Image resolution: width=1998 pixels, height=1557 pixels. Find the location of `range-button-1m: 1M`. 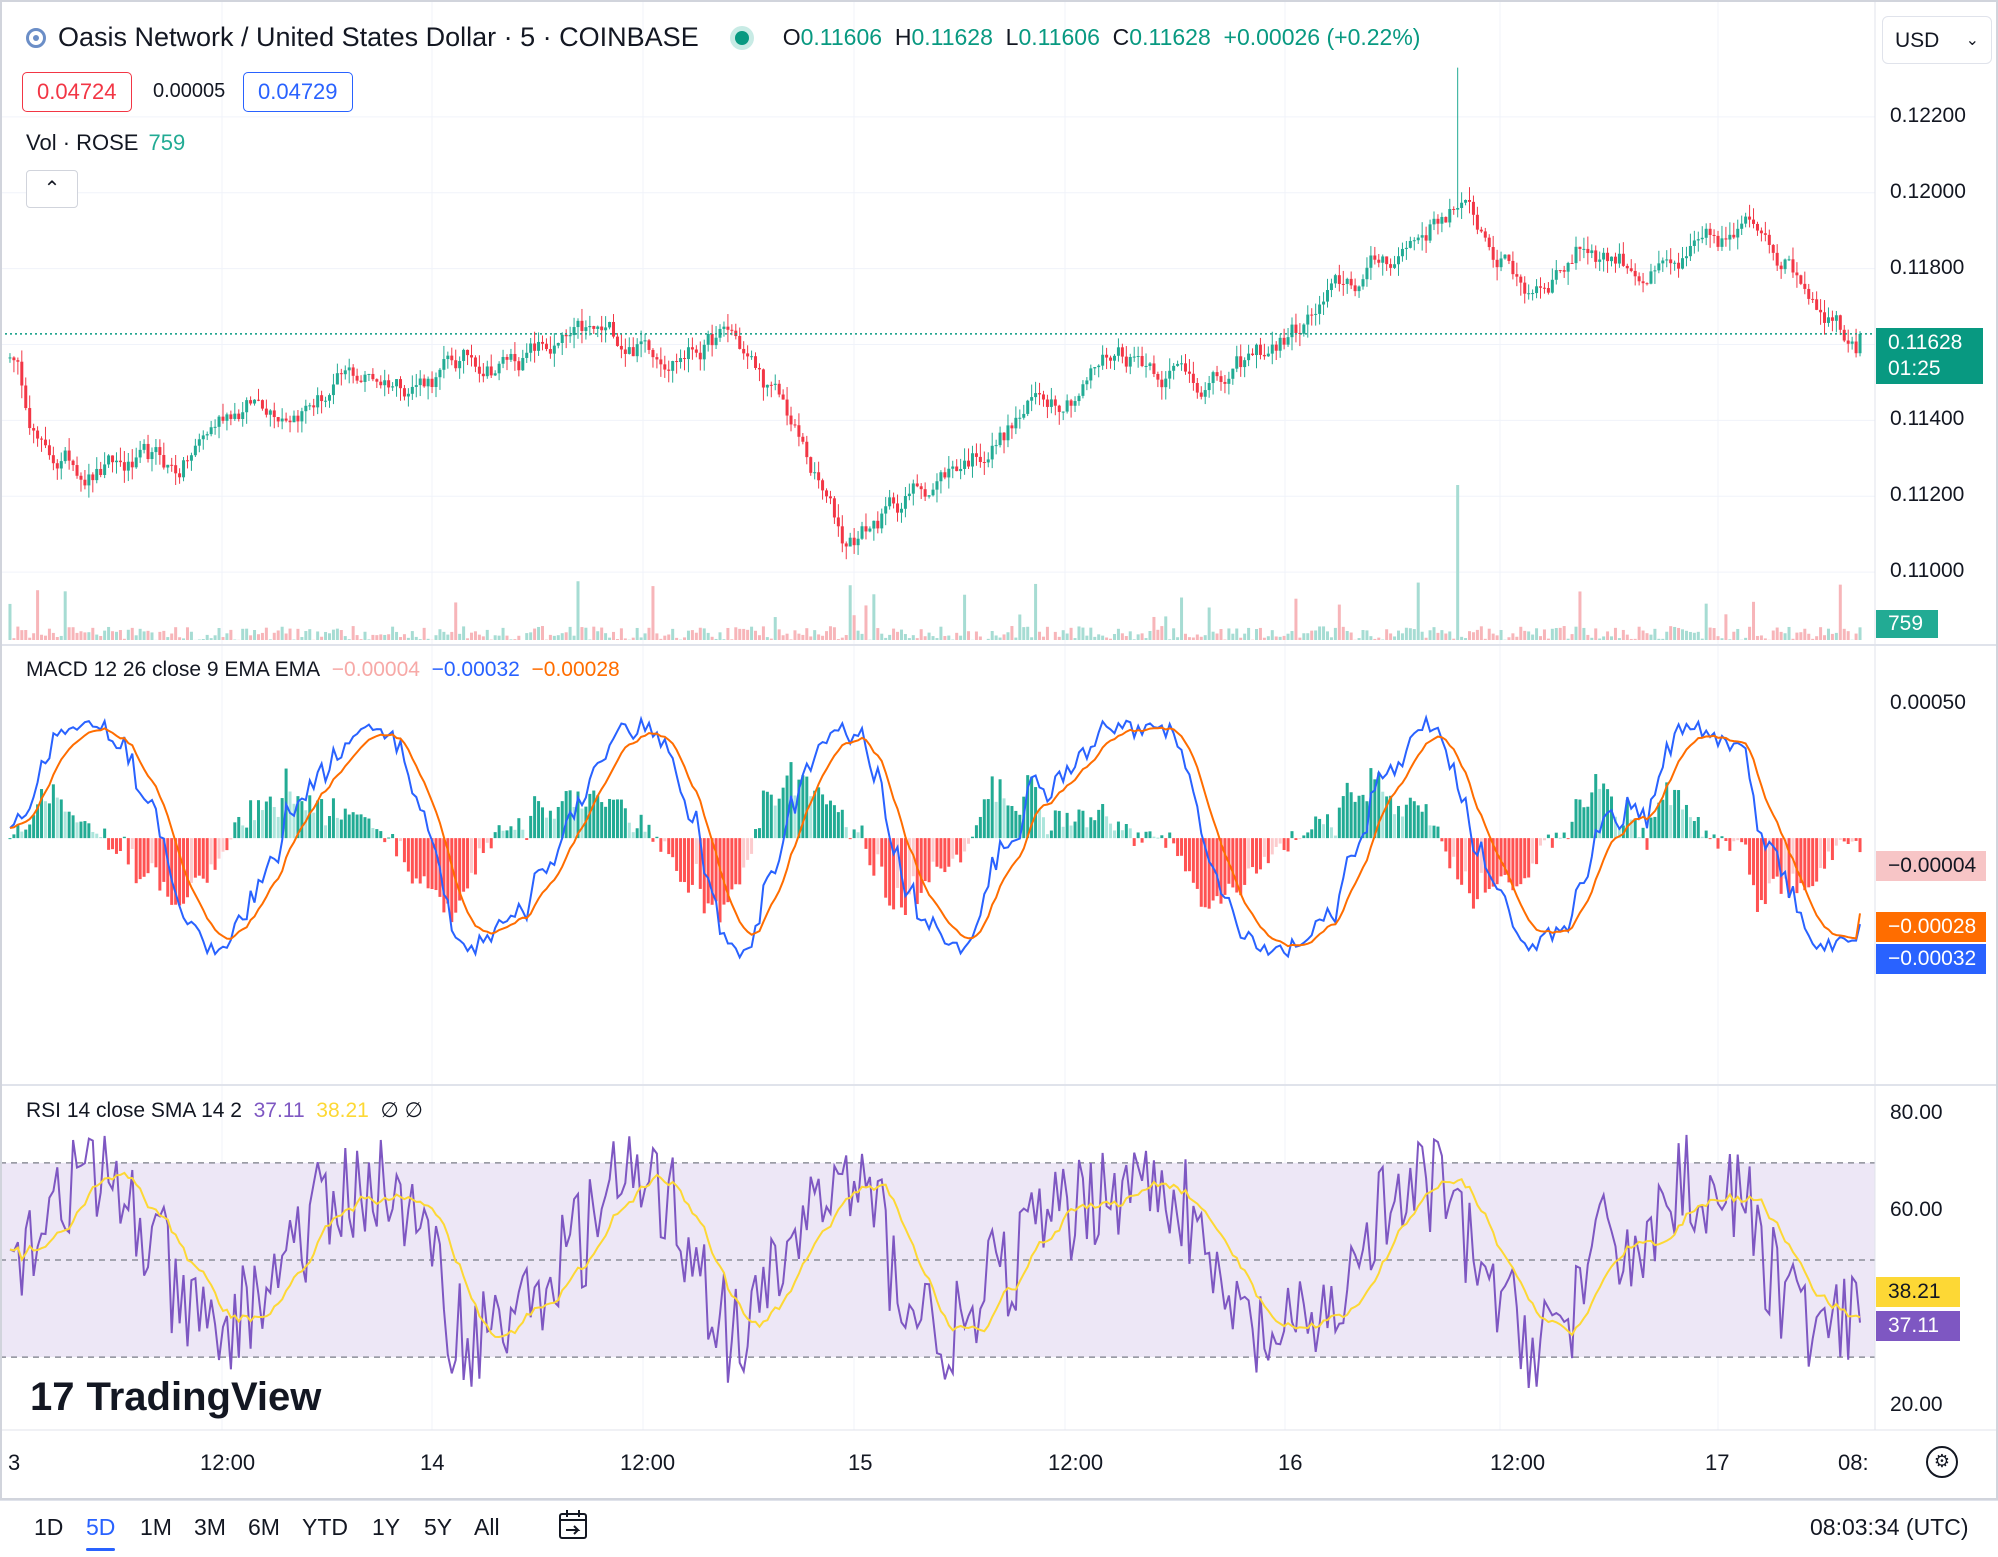

range-button-1m: 1M is located at coordinates (156, 1527).